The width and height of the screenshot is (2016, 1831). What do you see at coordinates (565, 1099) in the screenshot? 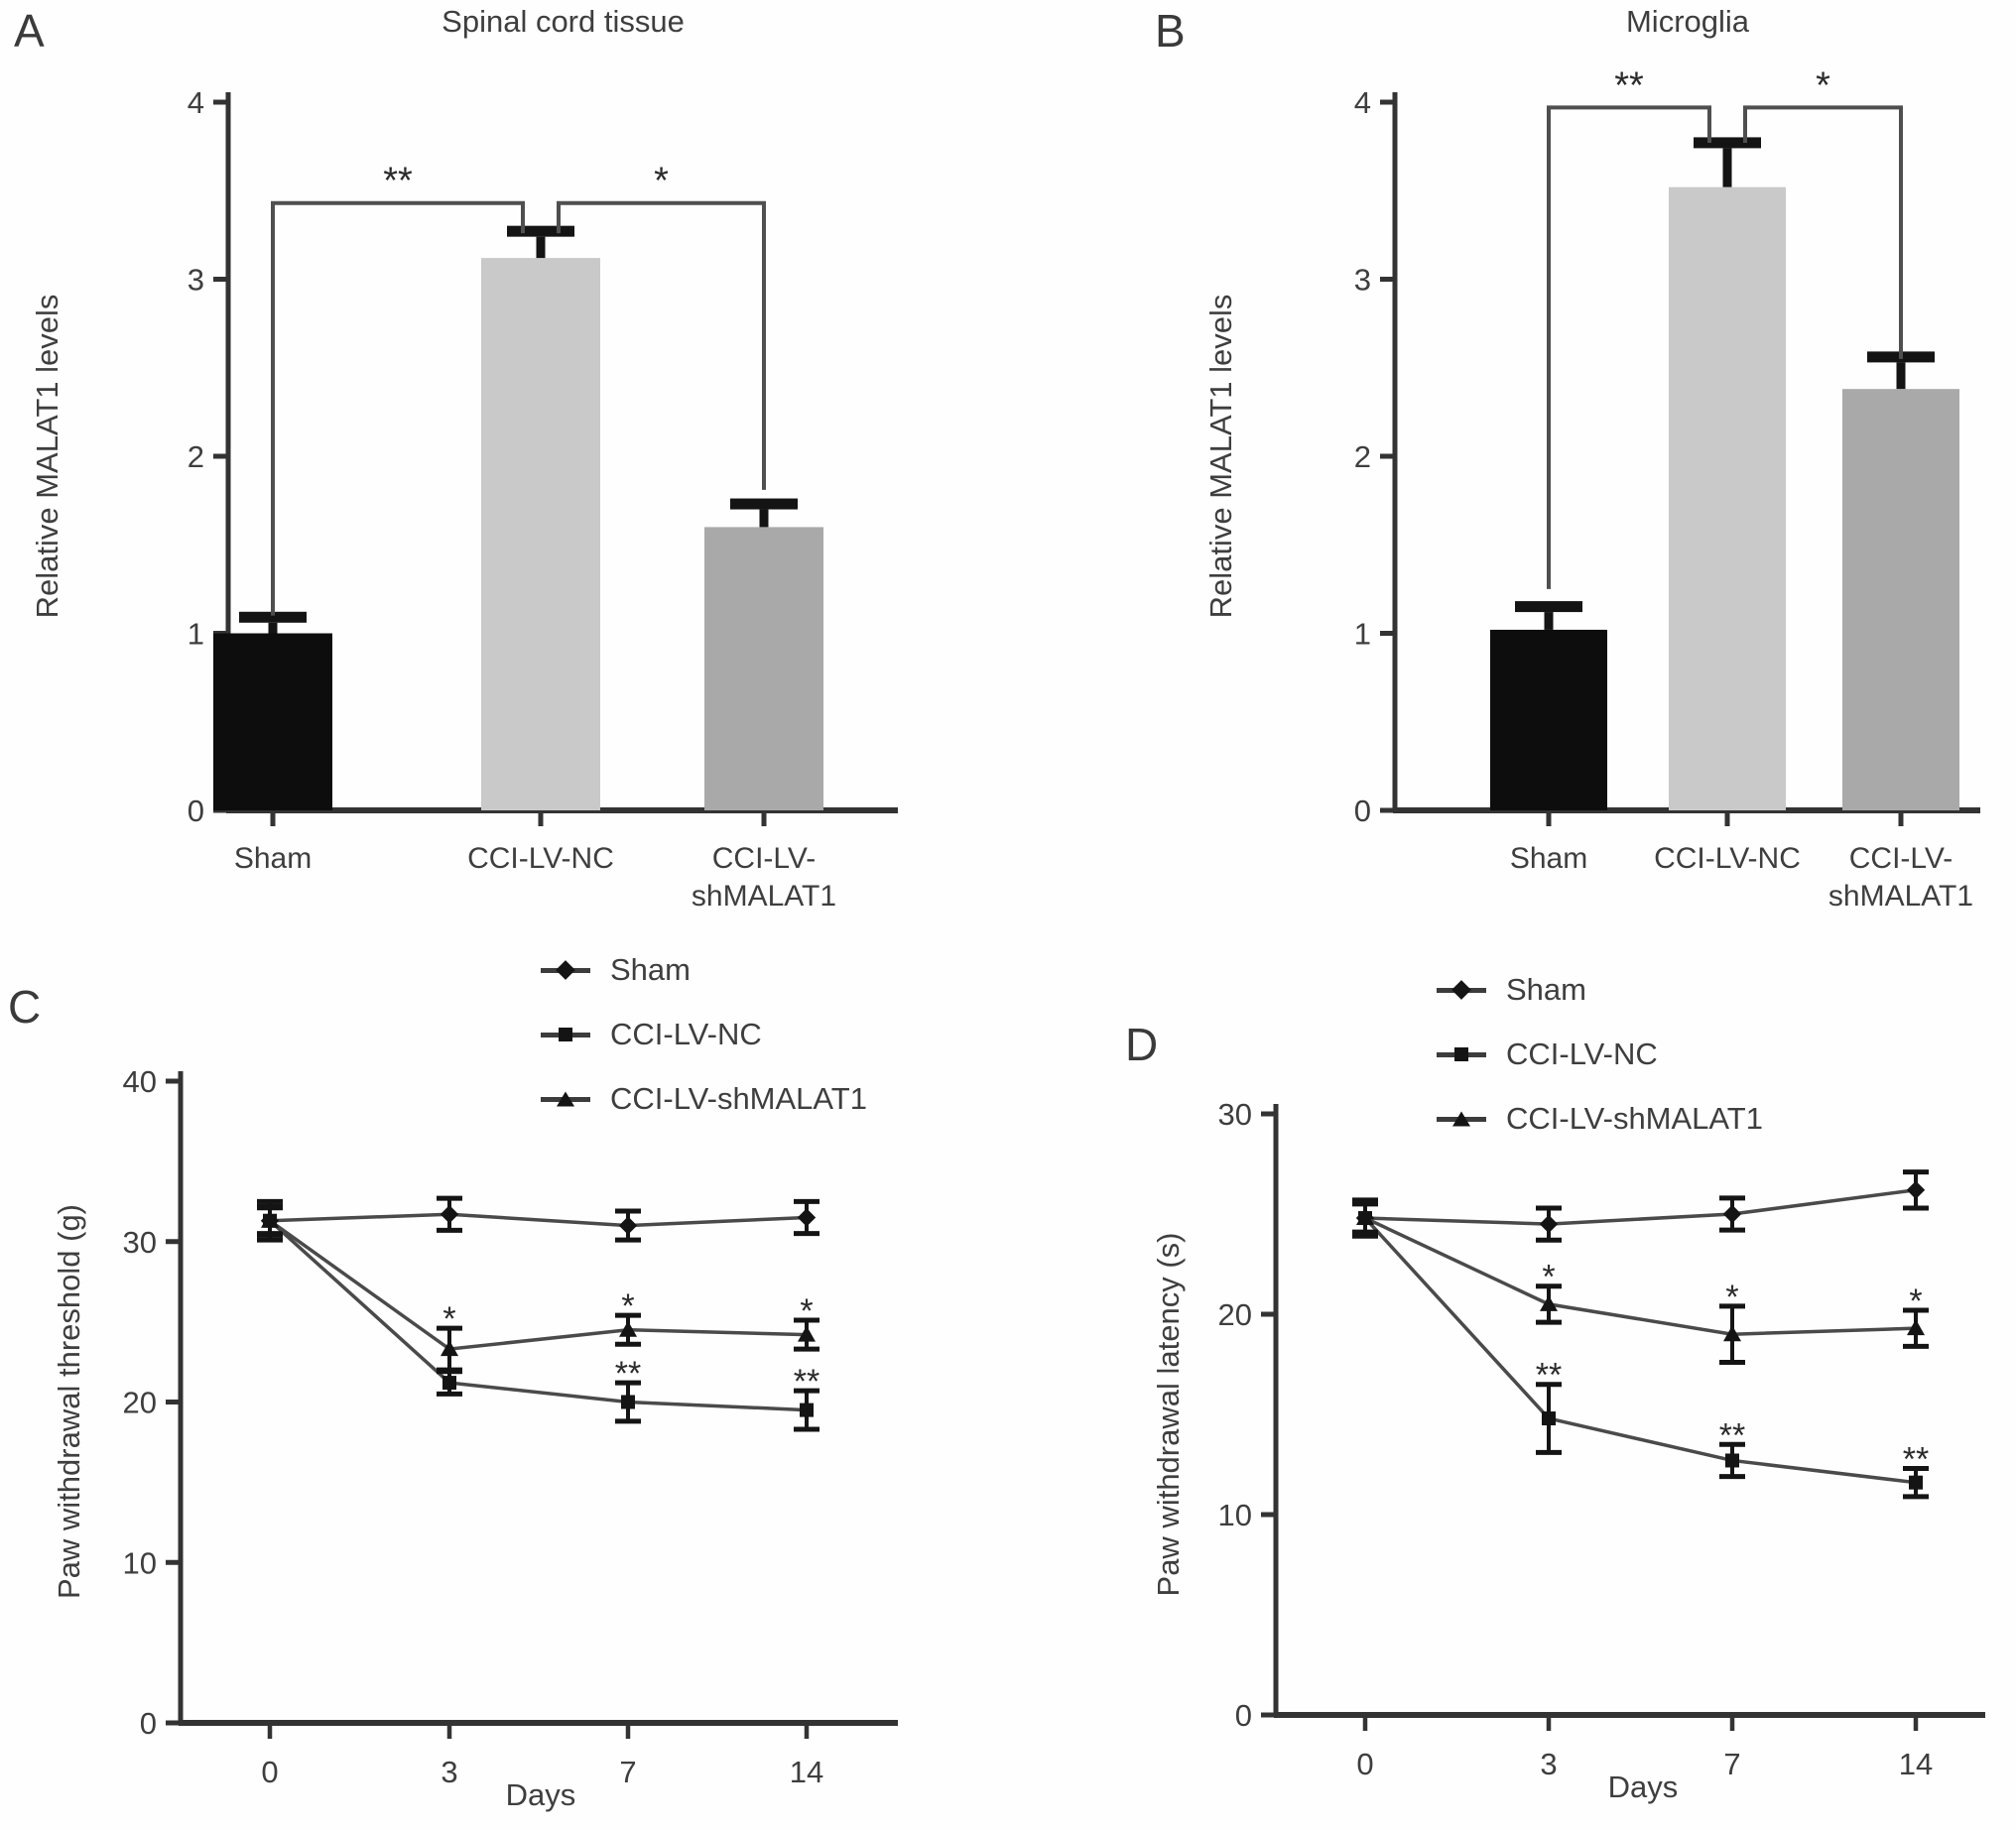
I see `triangle-marker-icon` at bounding box center [565, 1099].